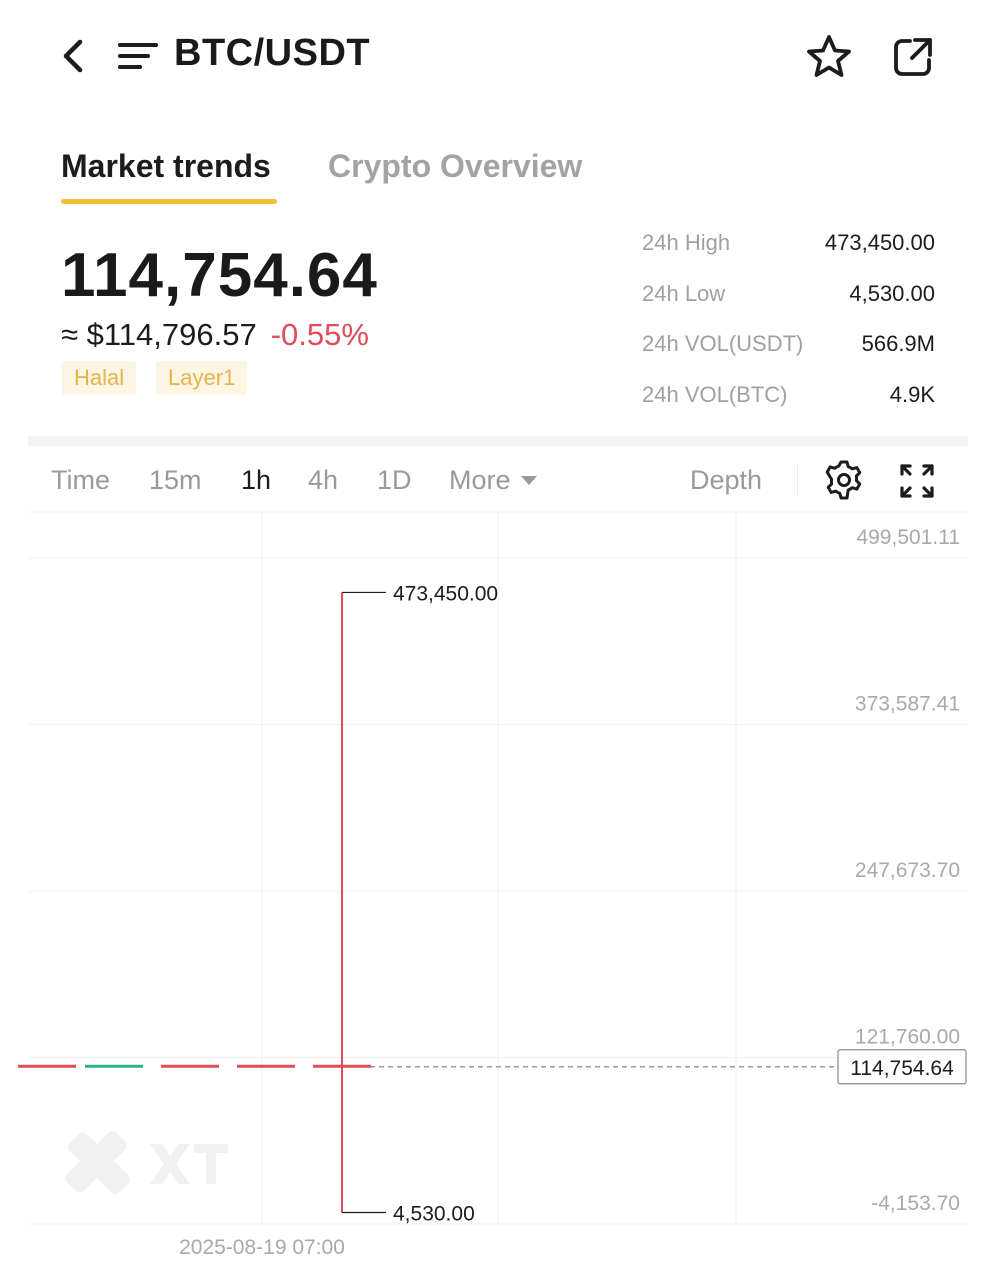 Image resolution: width=996 pixels, height=1280 pixels. I want to click on share-button, so click(913, 57).